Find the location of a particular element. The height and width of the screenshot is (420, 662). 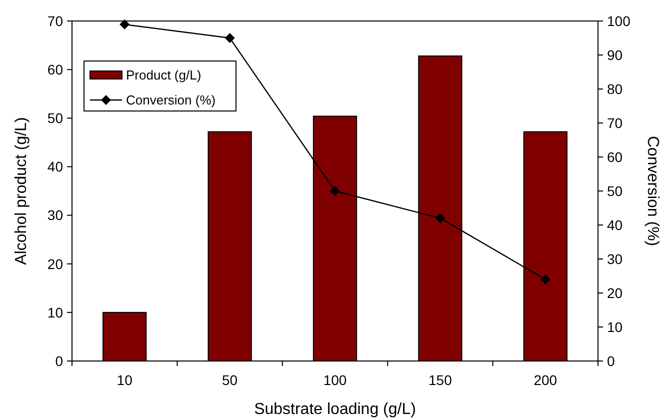

legend-label: Conversion (%) is located at coordinates (171, 100).